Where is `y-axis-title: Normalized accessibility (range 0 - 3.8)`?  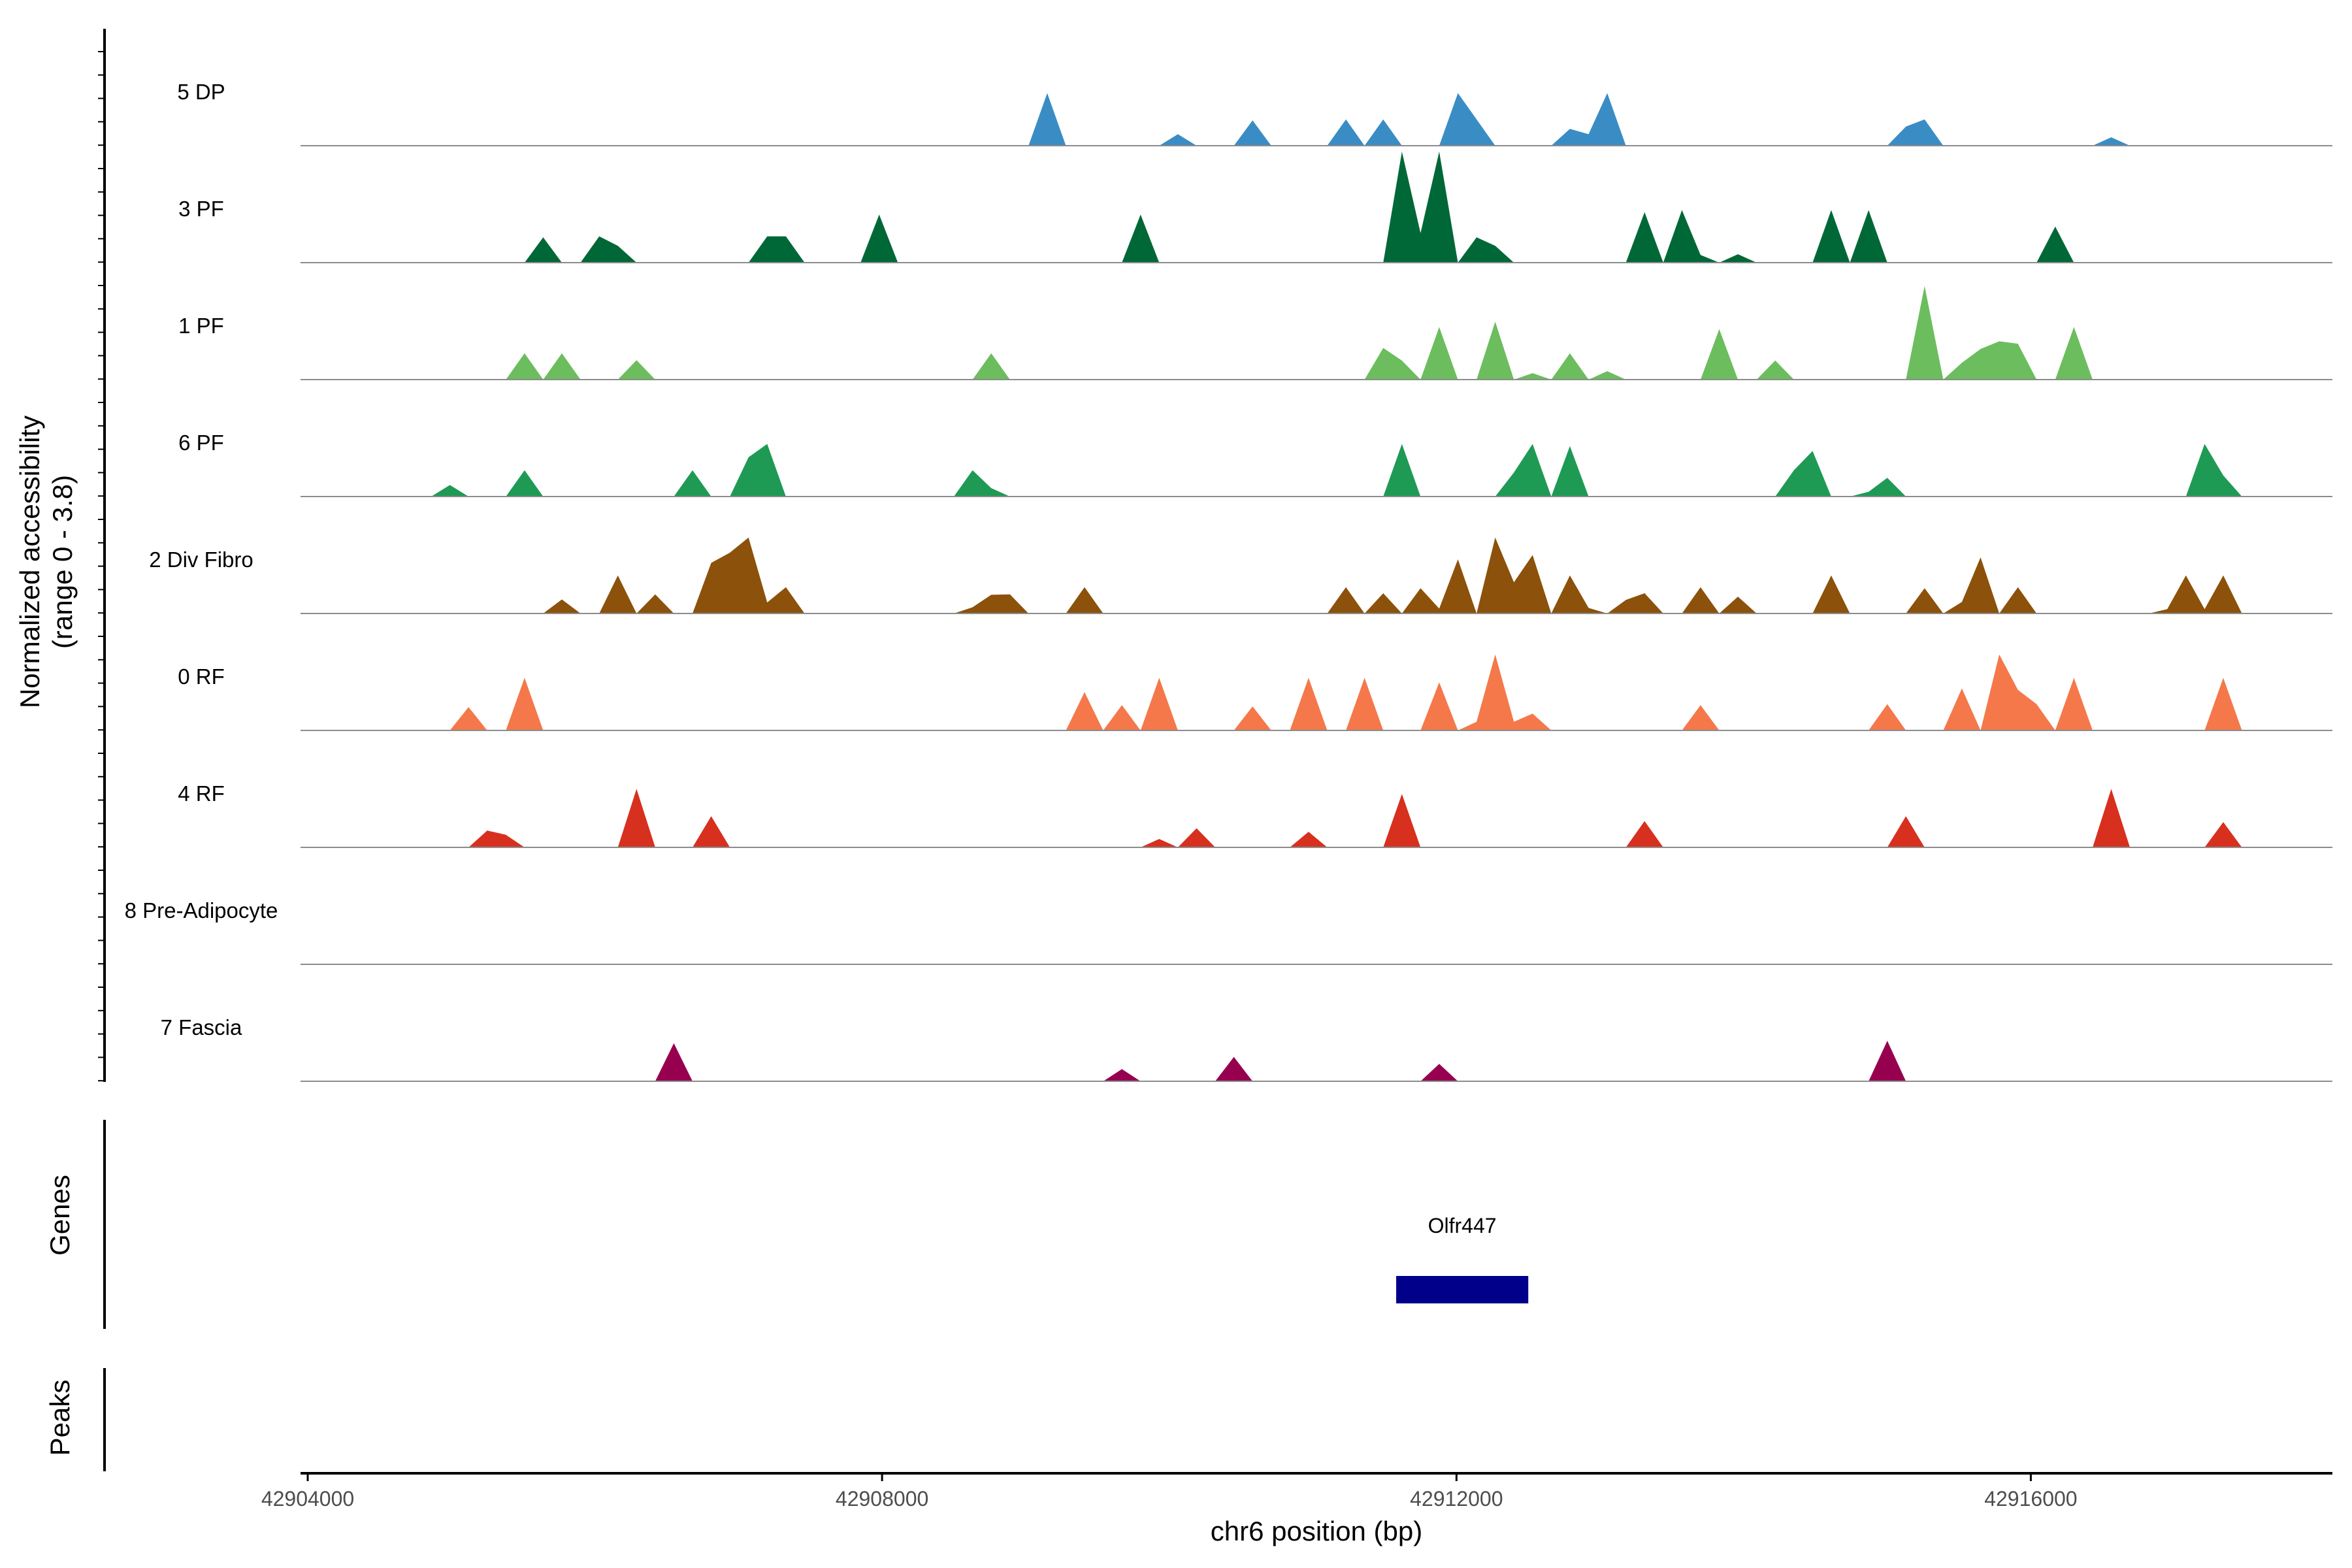 y-axis-title: Normalized accessibility (range 0 - 3.8) is located at coordinates (46, 562).